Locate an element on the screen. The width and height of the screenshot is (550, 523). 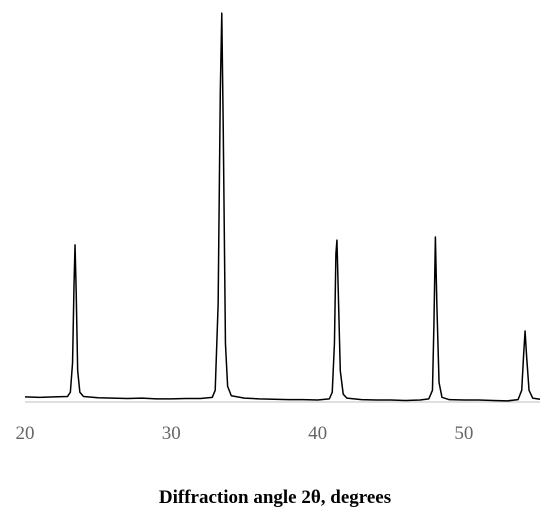
x-tick-label: 20 is located at coordinates (25, 433).